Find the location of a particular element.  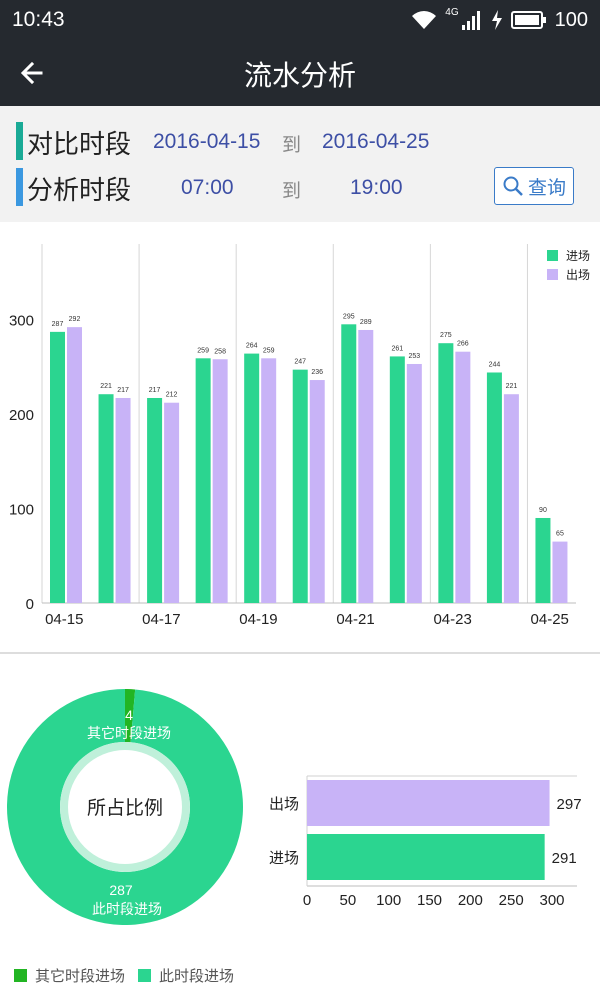

donut-hole is located at coordinates (125, 807).